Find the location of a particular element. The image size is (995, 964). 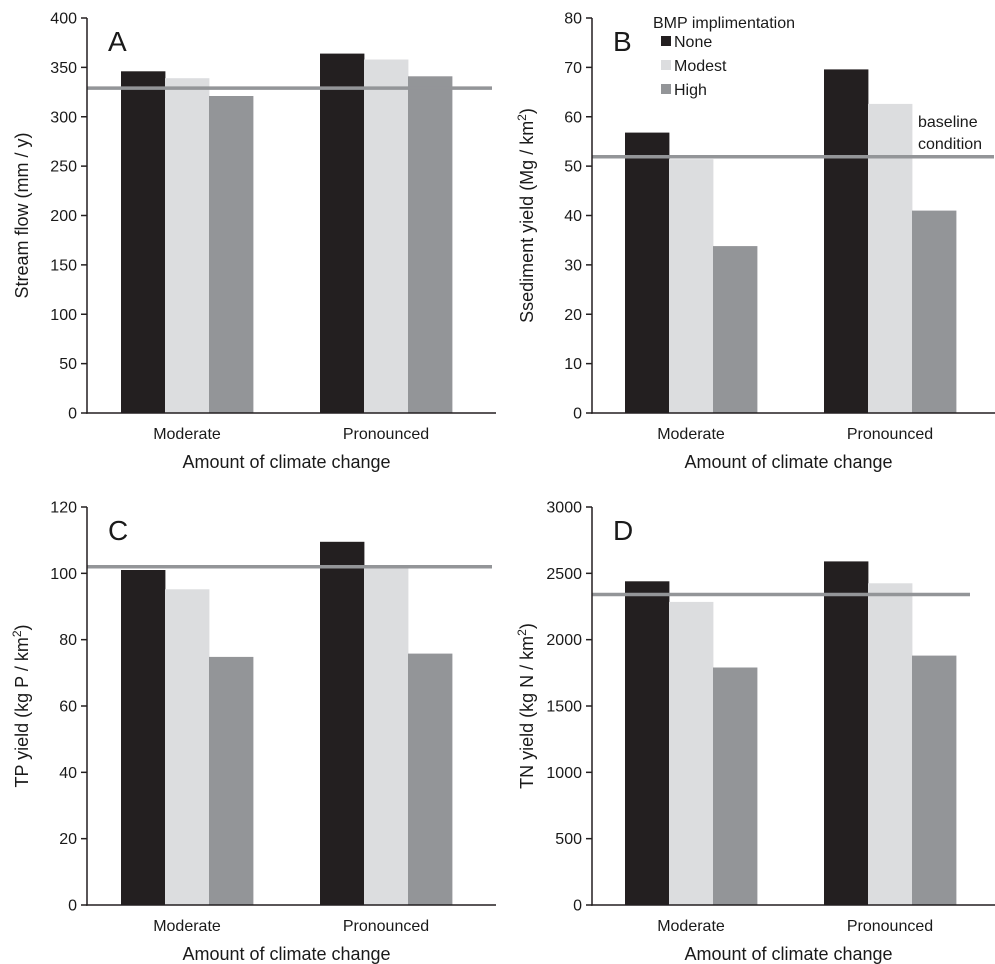

y-tick-label: 400 is located at coordinates (63, 19).